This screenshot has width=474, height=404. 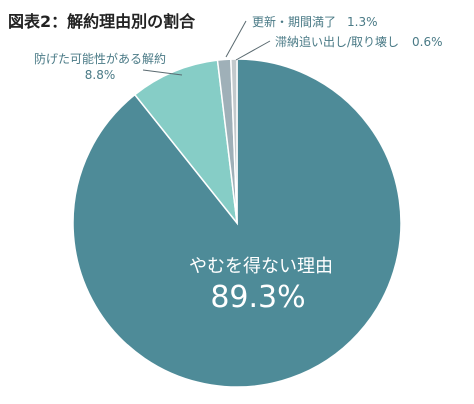 What do you see at coordinates (362, 22) in the screenshot?
I see `slice-label-value-2: 1.3%` at bounding box center [362, 22].